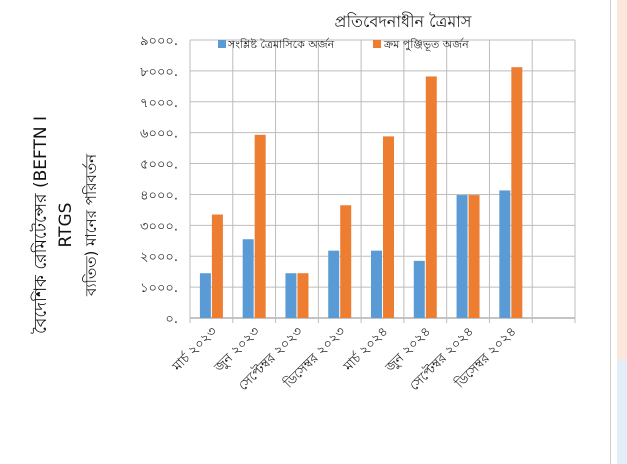  Describe the element at coordinates (159, 288) in the screenshot. I see `y-tick-label: ১০০০.` at that location.